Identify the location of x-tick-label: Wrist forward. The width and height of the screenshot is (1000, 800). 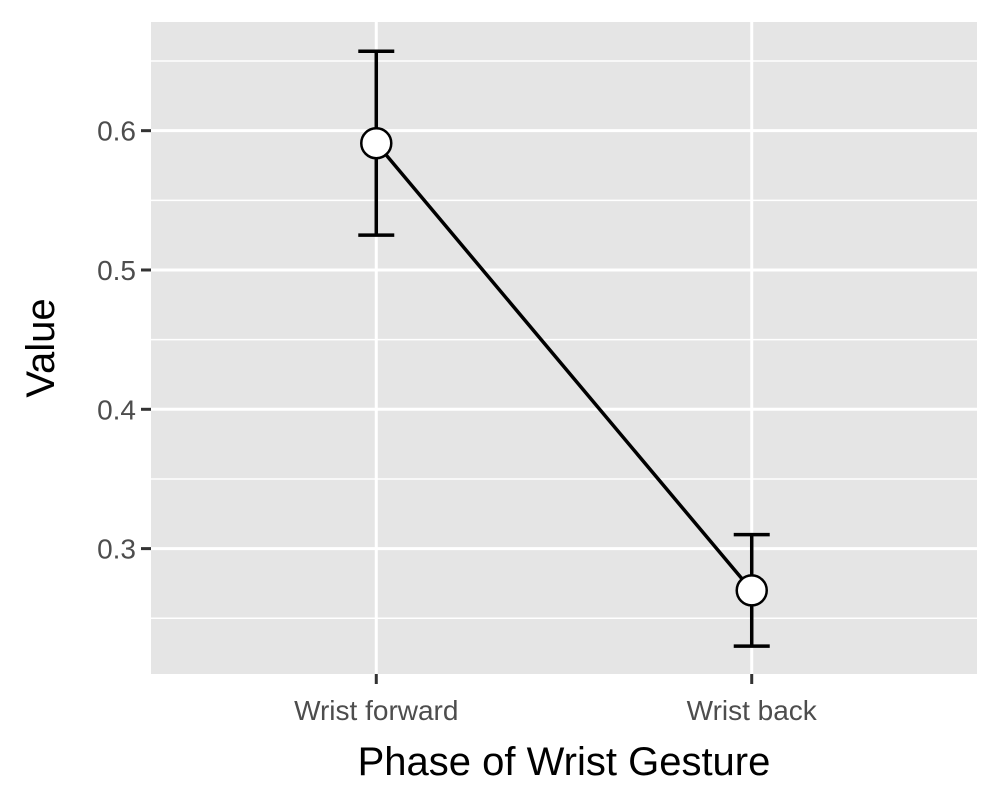
(376, 710).